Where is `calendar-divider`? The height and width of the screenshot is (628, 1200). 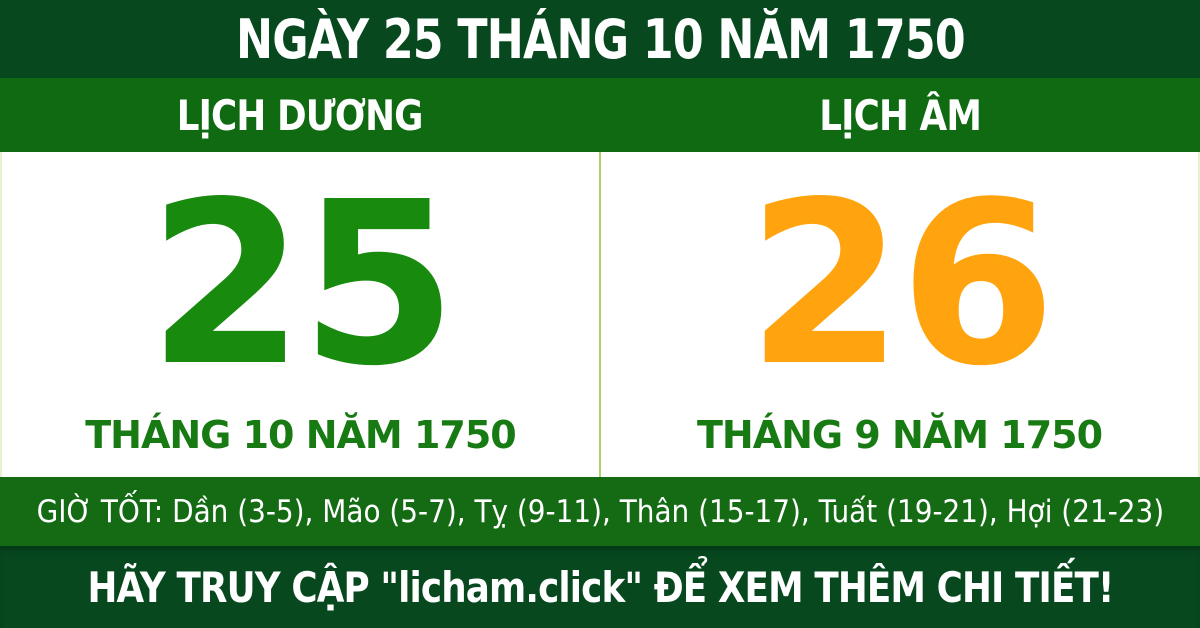 calendar-divider is located at coordinates (600, 314).